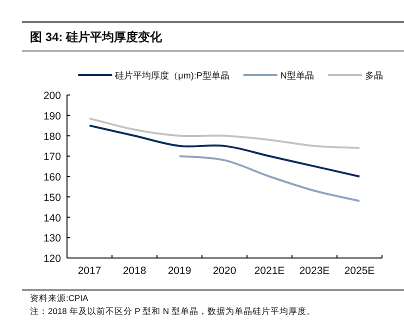 Image resolution: width=404 pixels, height=320 pixels. What do you see at coordinates (269, 271) in the screenshot?
I see `x-tick-label: 2021E` at bounding box center [269, 271].